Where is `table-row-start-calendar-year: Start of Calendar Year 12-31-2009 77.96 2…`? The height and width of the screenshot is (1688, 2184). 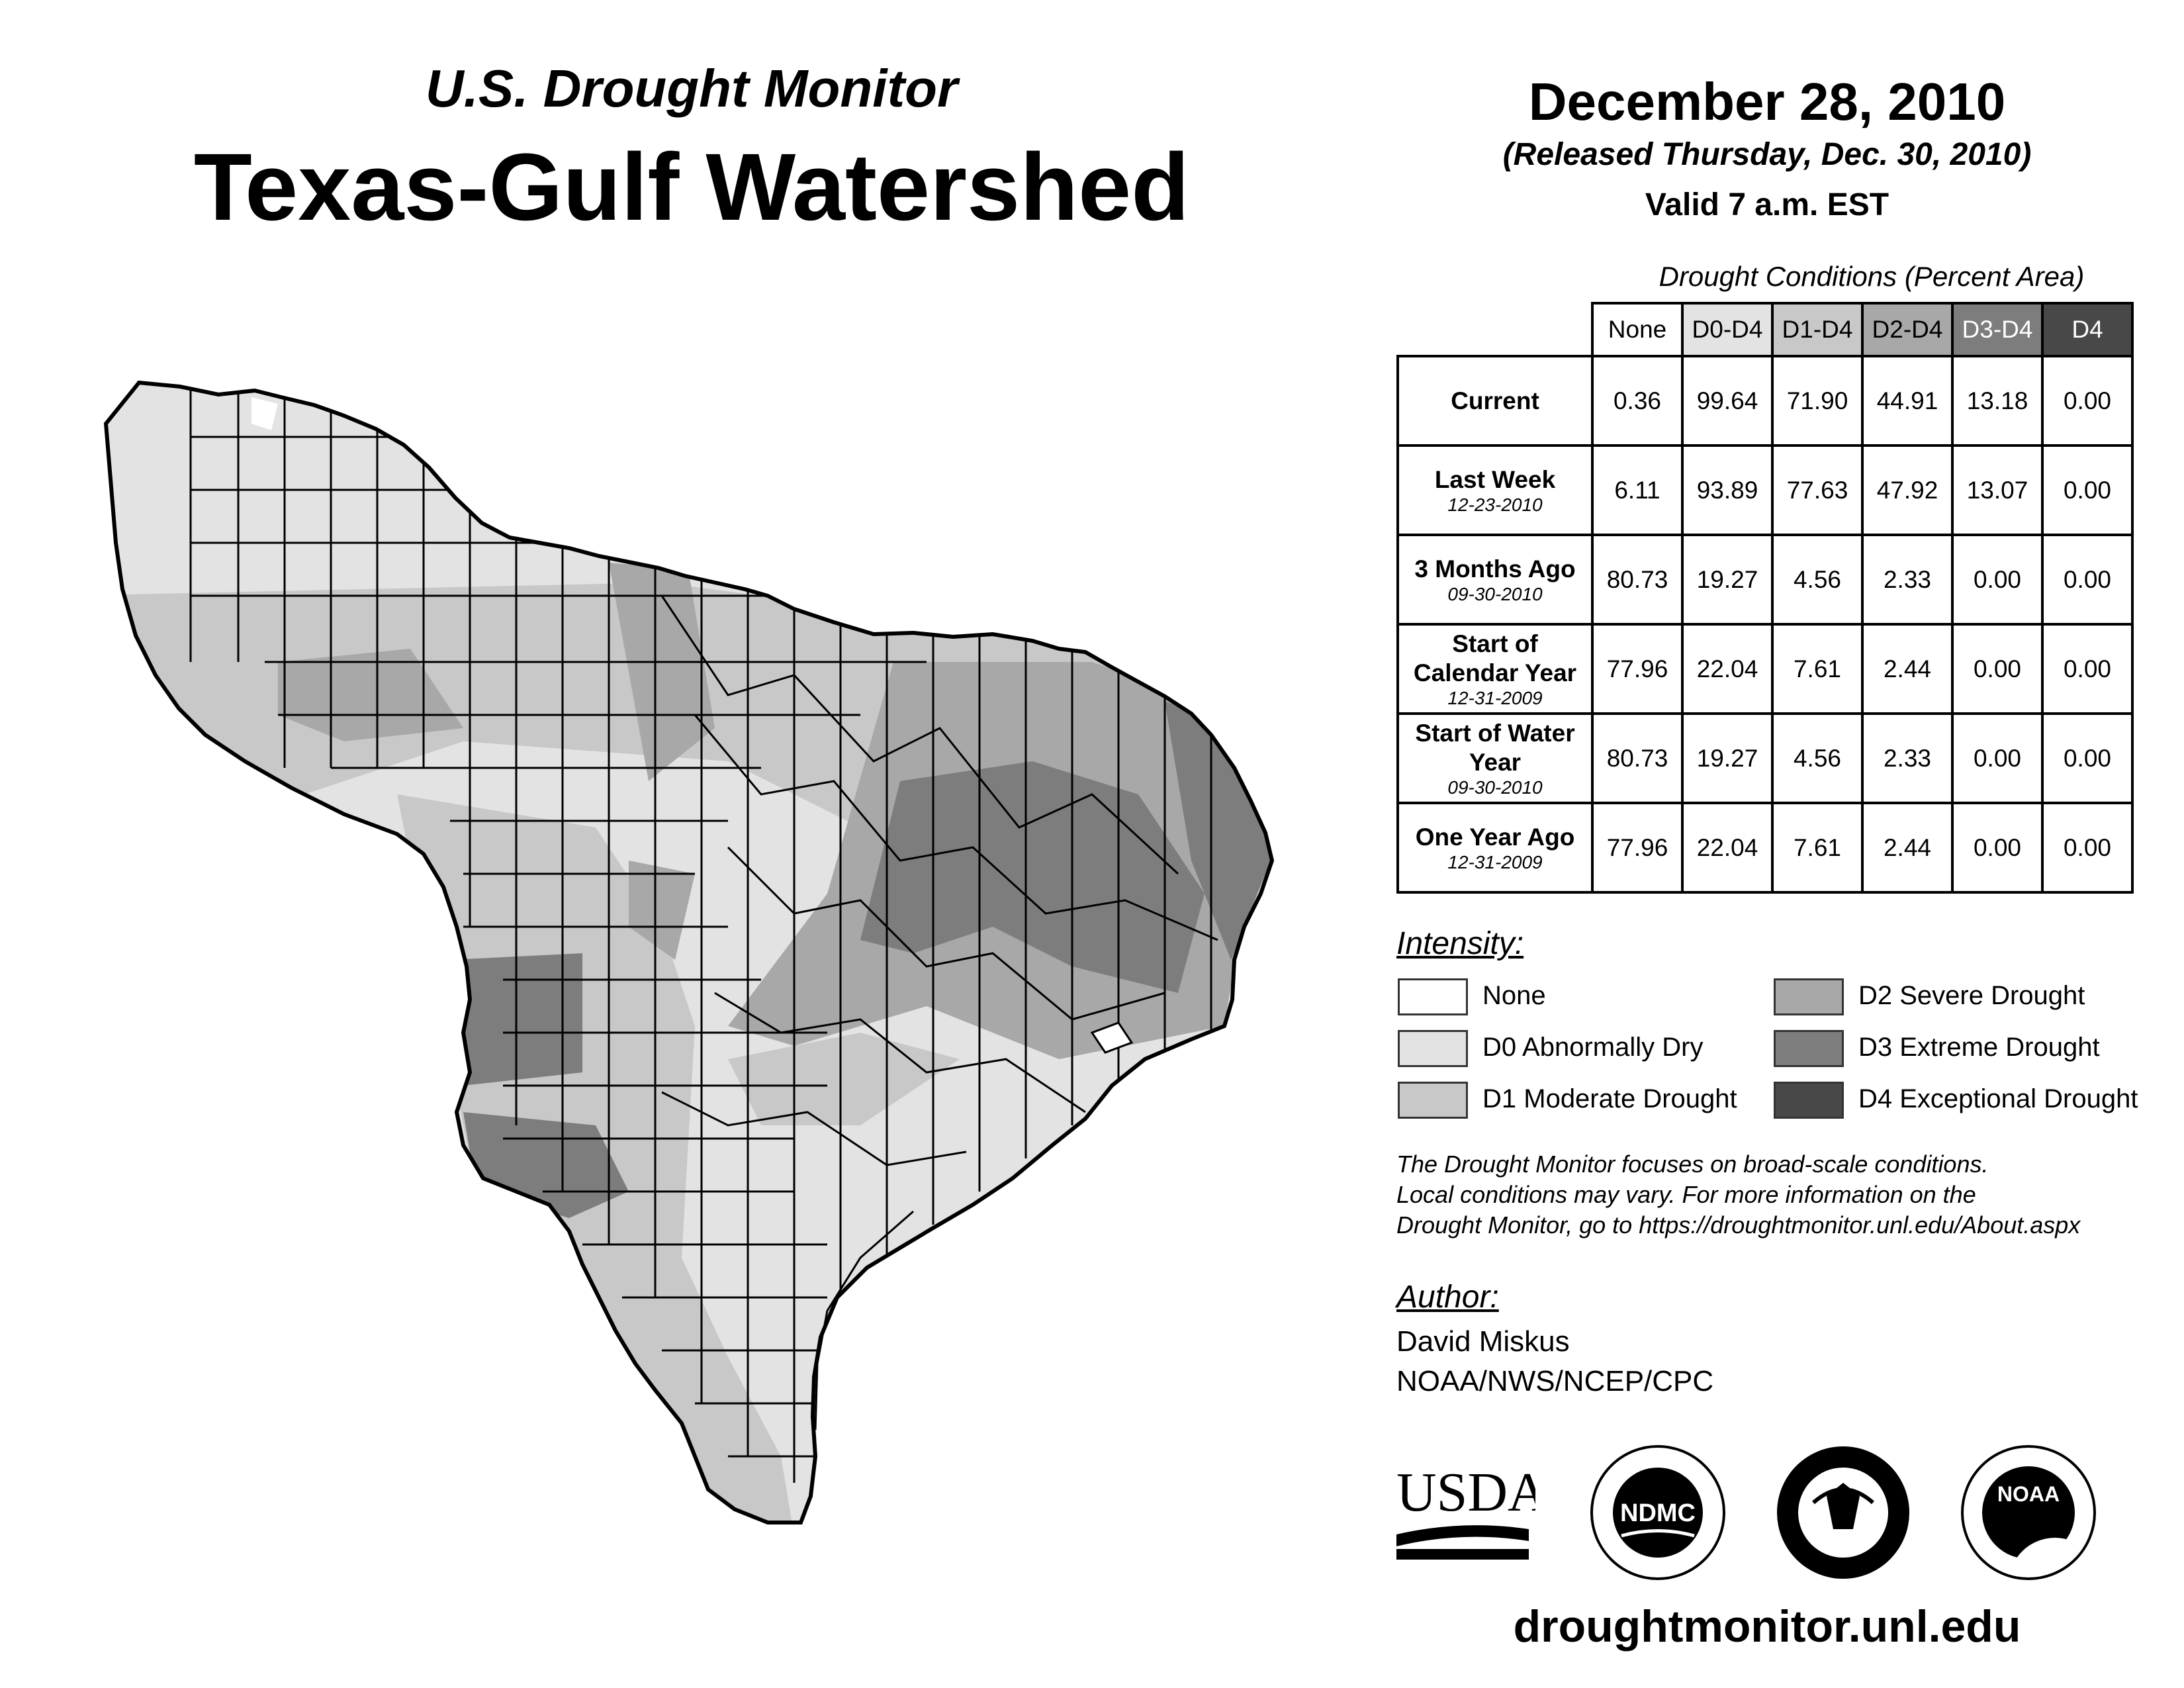 table-row-start-calendar-year: Start of Calendar Year 12-31-2009 77.96 2… is located at coordinates (1765, 669).